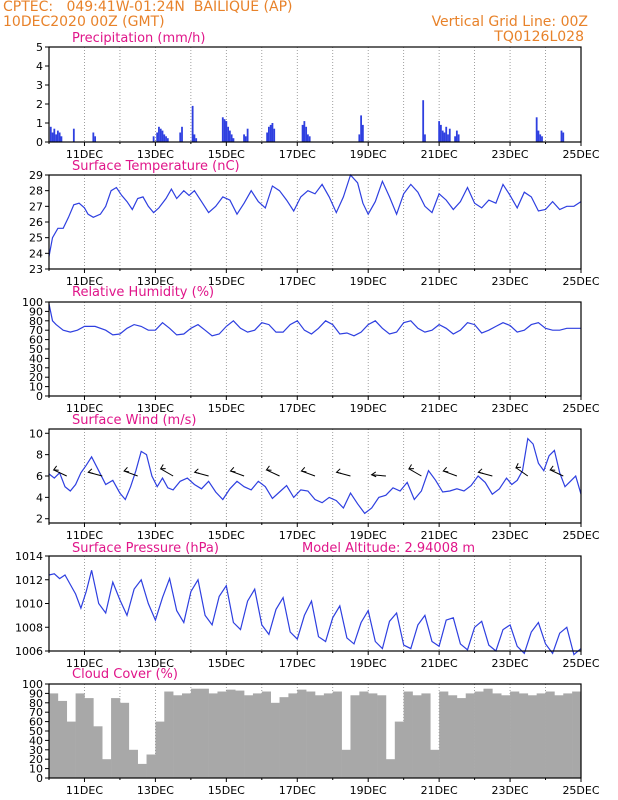 This screenshot has height=800, width=618. Describe the element at coordinates (39, 142) in the screenshot. I see `y-tick-label: 0` at that location.